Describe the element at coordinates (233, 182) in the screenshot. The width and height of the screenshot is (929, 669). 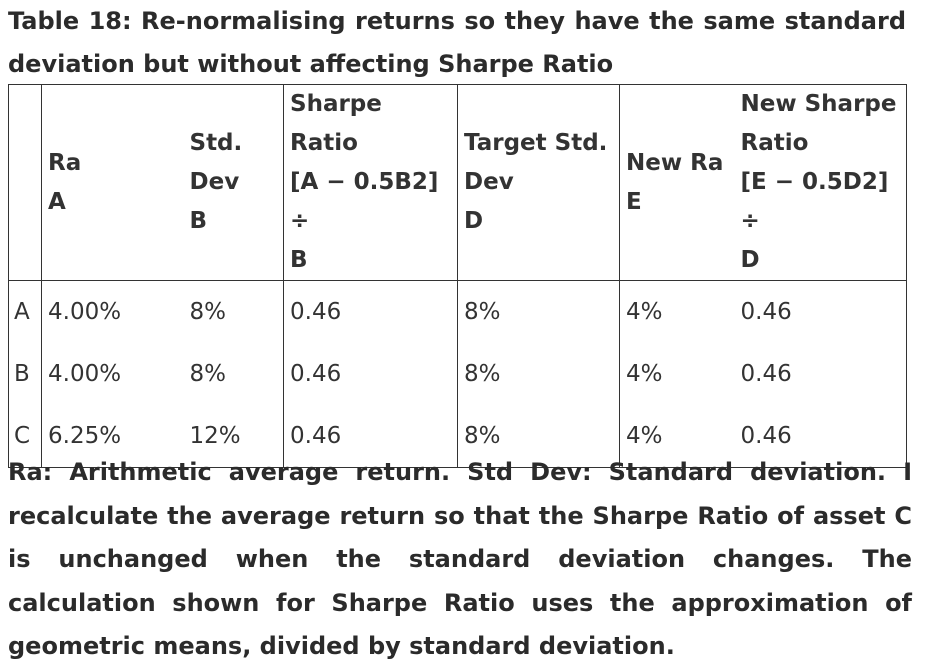
I see `header-std-dev: Std. Dev B` at that location.